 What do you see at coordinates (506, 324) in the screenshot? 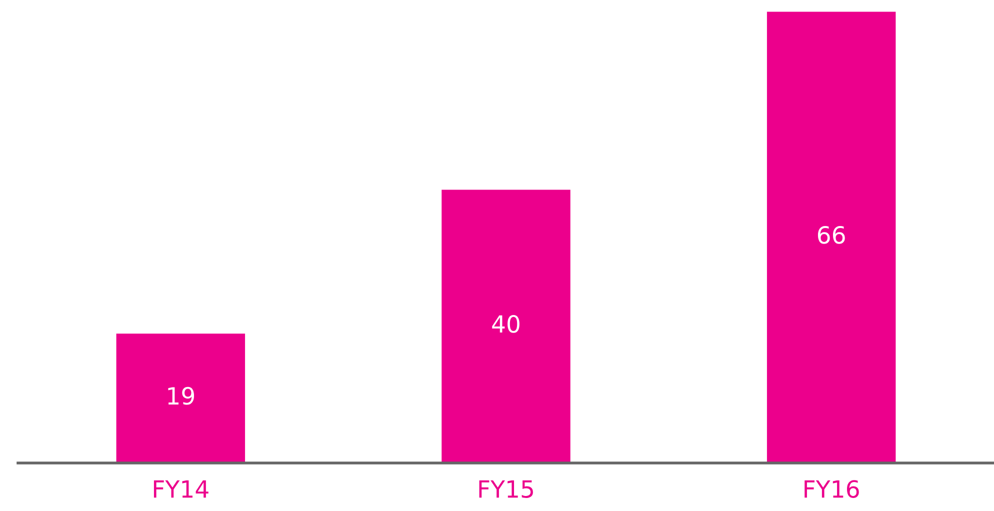
I see `data-label: 40` at bounding box center [506, 324].